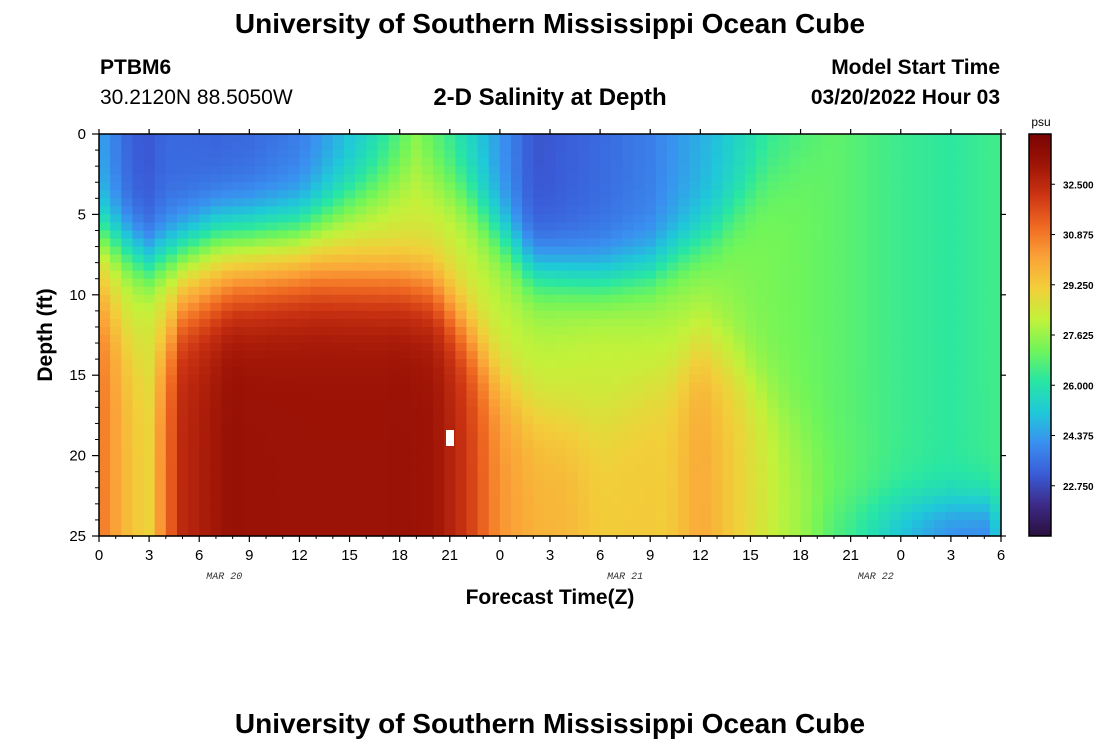 This screenshot has height=750, width=1100. I want to click on x-tick-label: 9, so click(650, 555).